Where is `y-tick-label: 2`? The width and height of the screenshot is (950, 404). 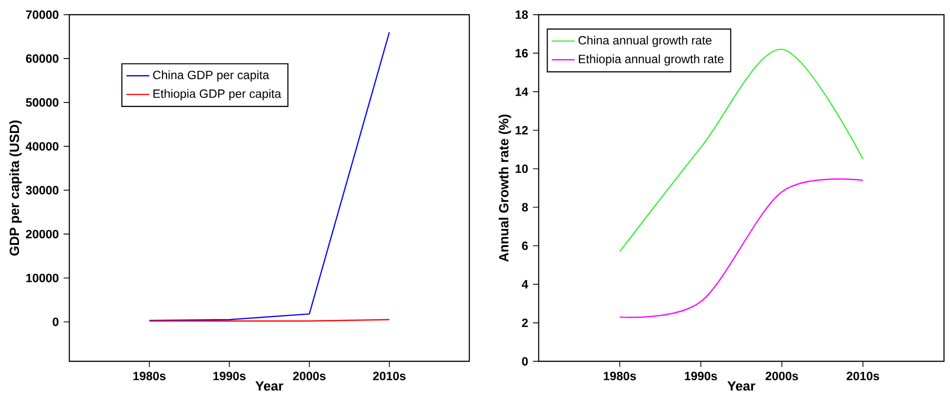
y-tick-label: 2 is located at coordinates (525, 323).